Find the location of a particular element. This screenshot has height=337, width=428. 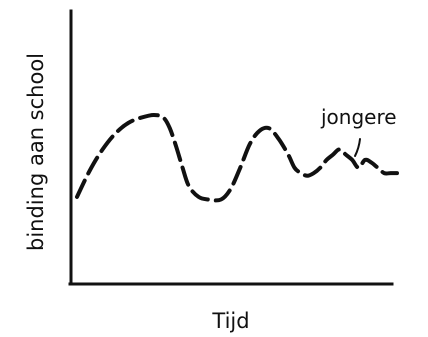

y-axis-label: binding aan school is located at coordinates (36, 152).